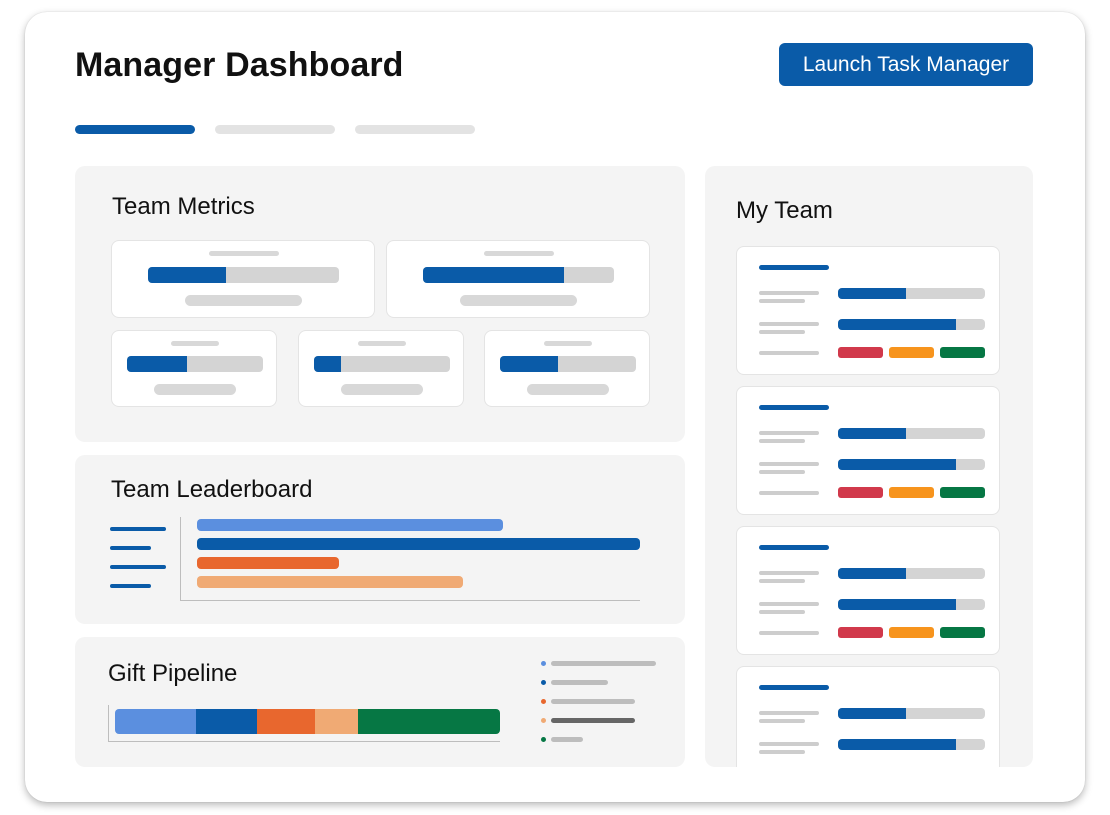 Image resolution: width=1110 pixels, height=815 pixels. Describe the element at coordinates (239, 65) in the screenshot. I see `page-title: Manager Dashboard` at that location.